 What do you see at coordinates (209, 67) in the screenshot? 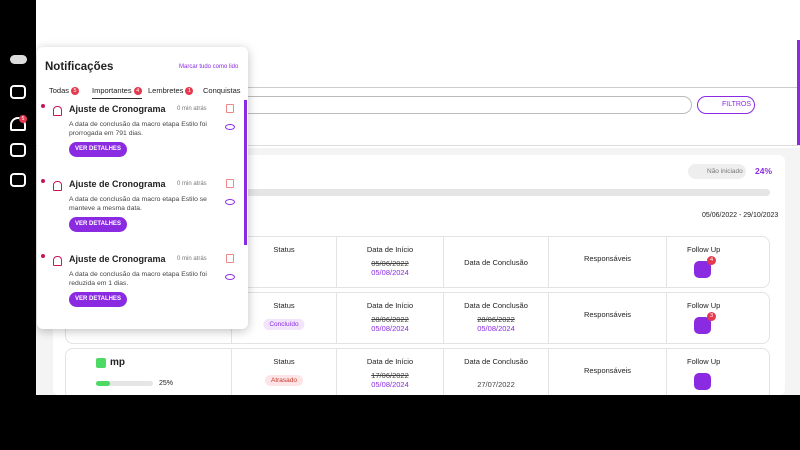
I see `mark-all-read: Marcar tudo como lido` at bounding box center [209, 67].